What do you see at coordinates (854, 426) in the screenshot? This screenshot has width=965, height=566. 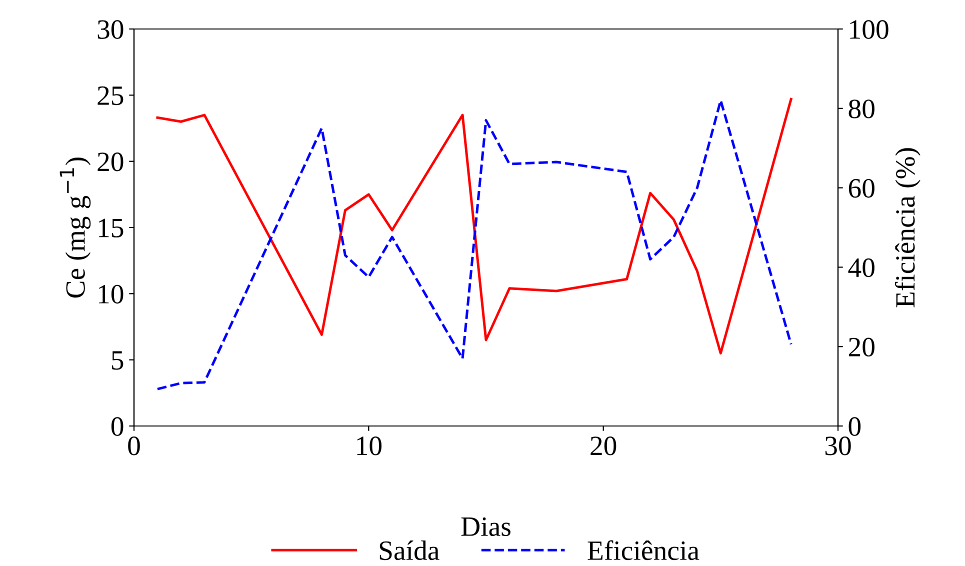 I see `y2-tick-label: 0` at bounding box center [854, 426].